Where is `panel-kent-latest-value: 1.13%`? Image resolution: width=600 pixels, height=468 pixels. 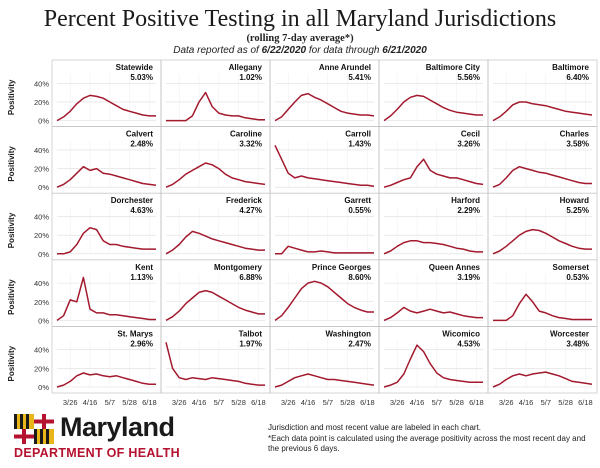 panel-kent-latest-value: 1.13% is located at coordinates (141, 277).